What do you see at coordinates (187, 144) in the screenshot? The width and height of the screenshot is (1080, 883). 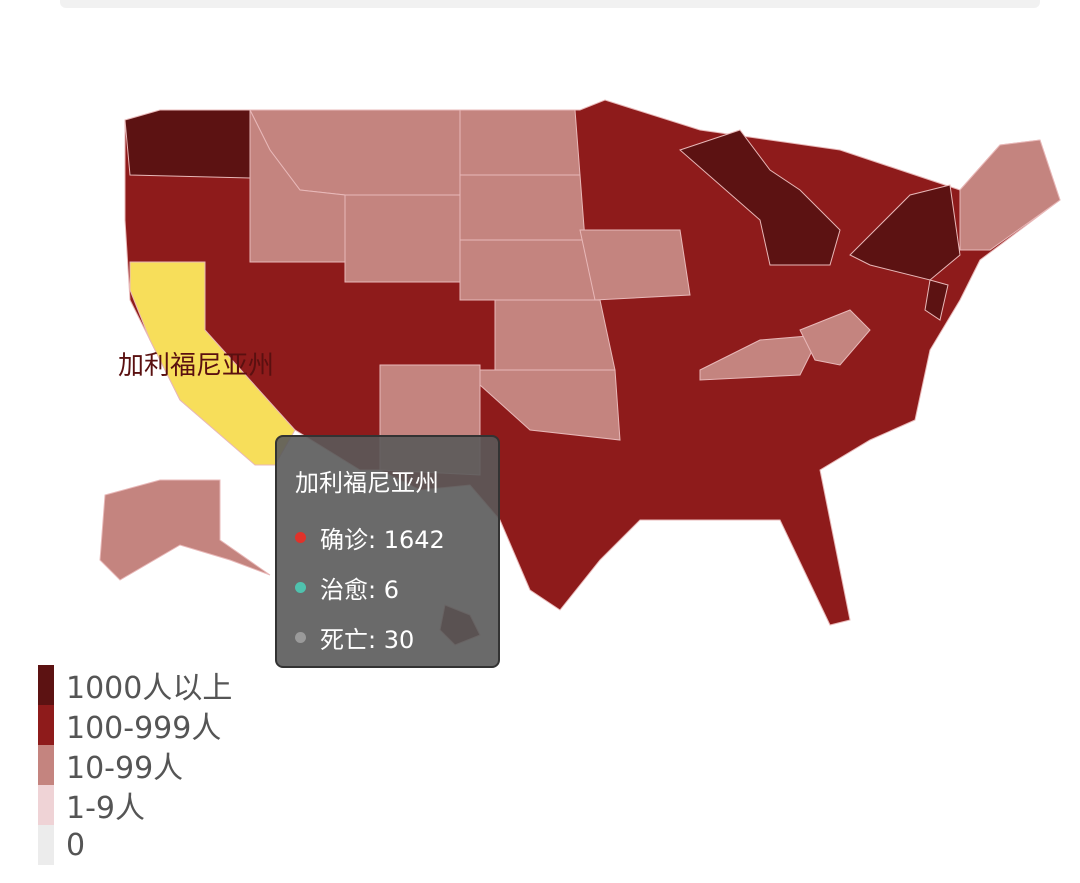 I see `state-washington` at bounding box center [187, 144].